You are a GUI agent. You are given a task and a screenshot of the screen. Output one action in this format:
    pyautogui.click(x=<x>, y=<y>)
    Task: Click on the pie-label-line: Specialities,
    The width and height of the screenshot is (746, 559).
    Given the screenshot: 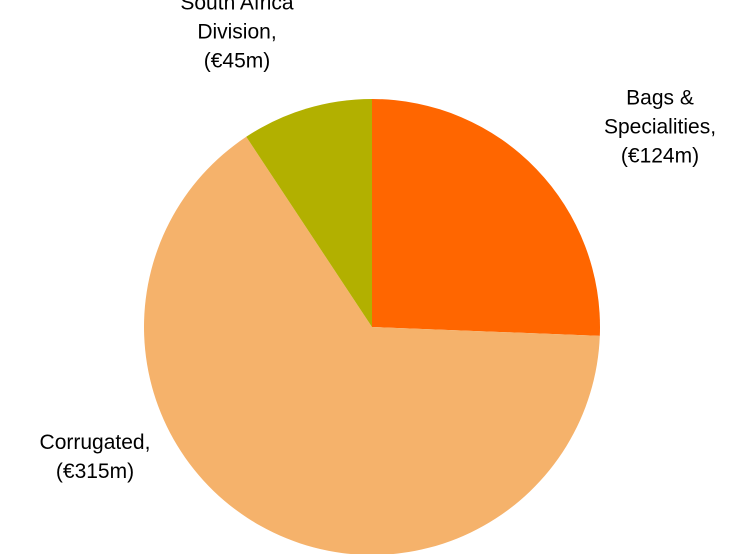 What is the action you would take?
    pyautogui.click(x=660, y=127)
    